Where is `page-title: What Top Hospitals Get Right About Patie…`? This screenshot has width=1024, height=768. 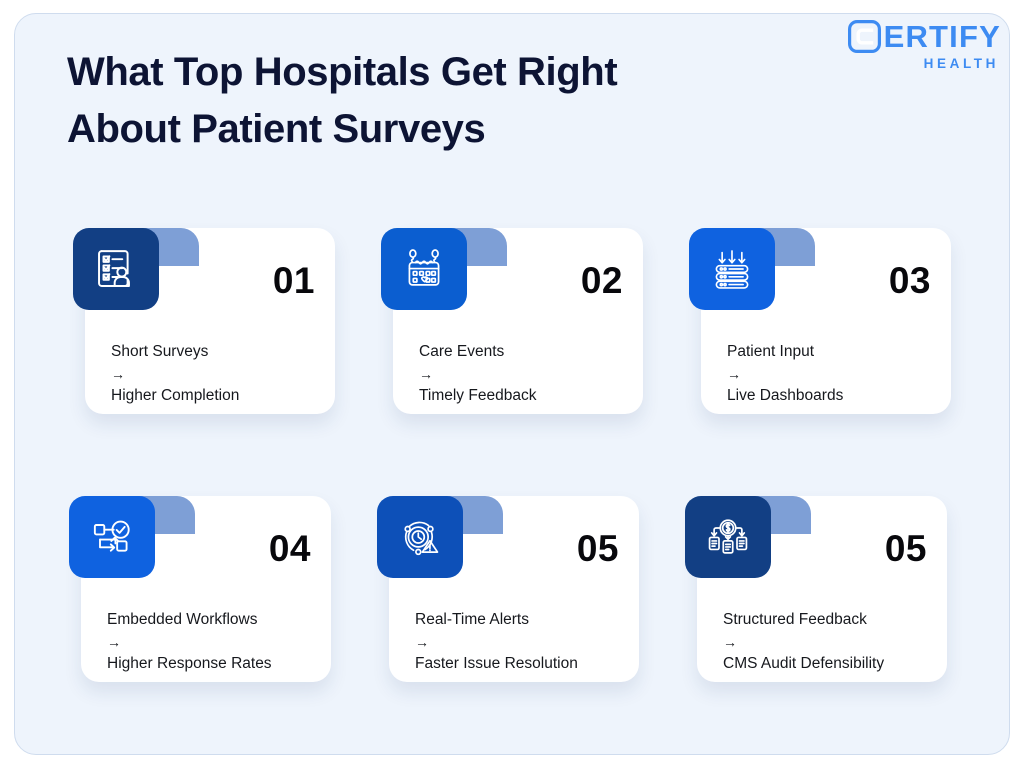 page-title: What Top Hospitals Get Right About Patie… is located at coordinates (342, 100).